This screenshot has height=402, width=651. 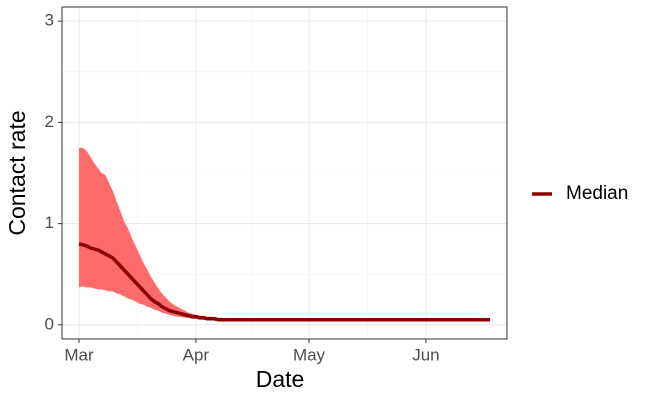 I want to click on series-line, so click(x=284, y=282).